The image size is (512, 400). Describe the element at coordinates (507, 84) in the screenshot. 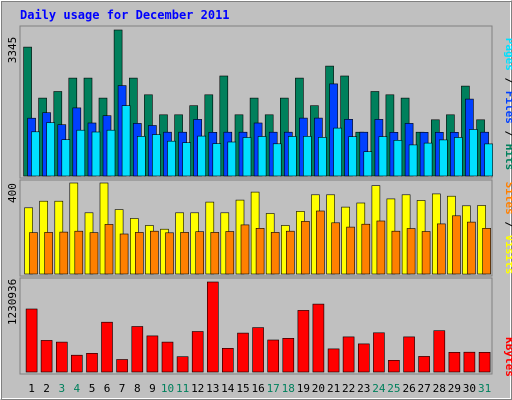

I see `legend-sep-1: /` at that location.